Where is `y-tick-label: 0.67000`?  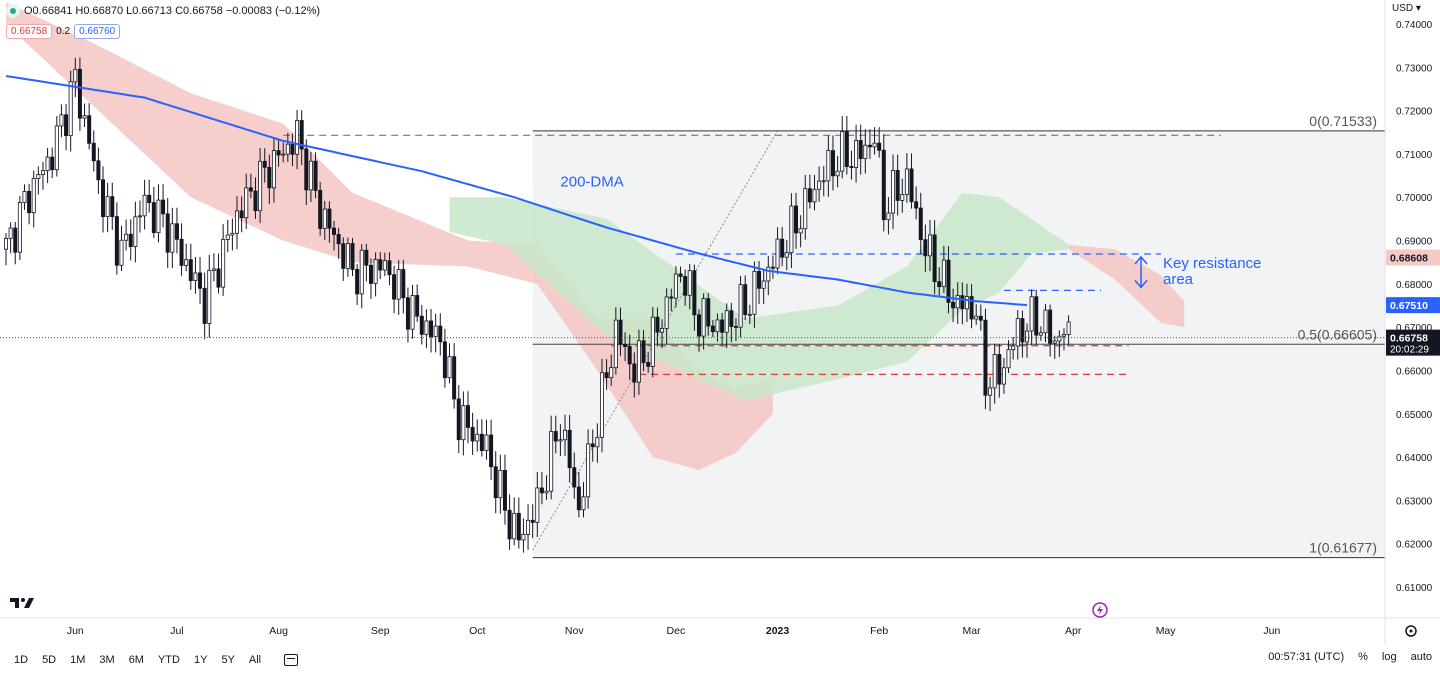 y-tick-label: 0.67000 is located at coordinates (1414, 328).